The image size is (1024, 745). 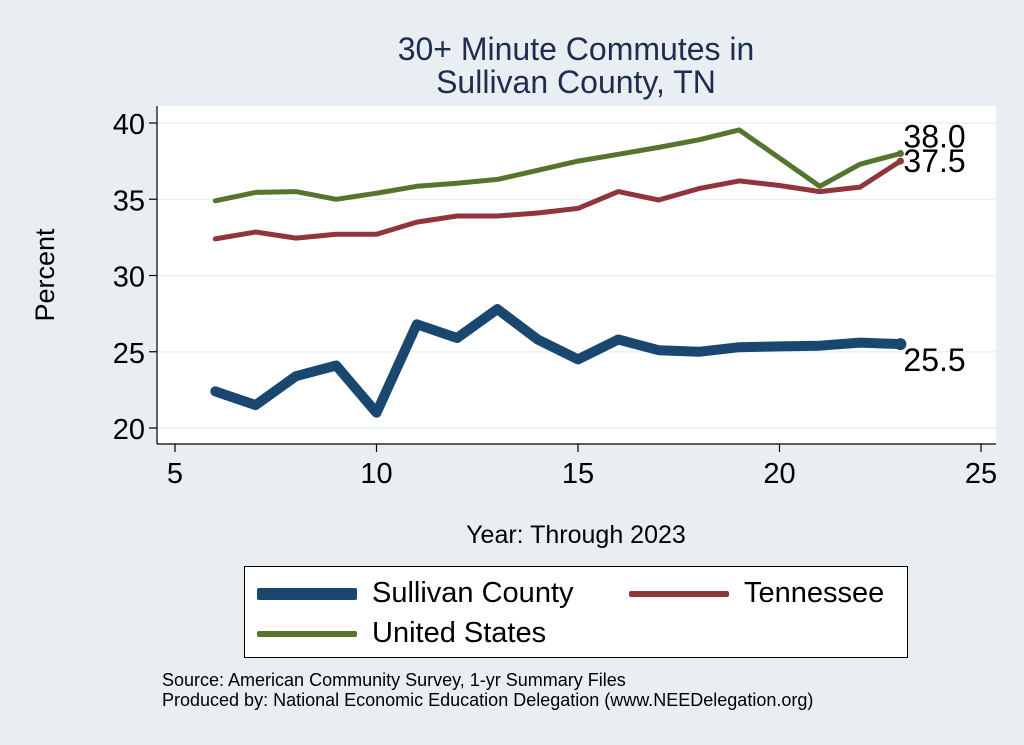 What do you see at coordinates (307, 633) in the screenshot?
I see `legend-swatch-united-states` at bounding box center [307, 633].